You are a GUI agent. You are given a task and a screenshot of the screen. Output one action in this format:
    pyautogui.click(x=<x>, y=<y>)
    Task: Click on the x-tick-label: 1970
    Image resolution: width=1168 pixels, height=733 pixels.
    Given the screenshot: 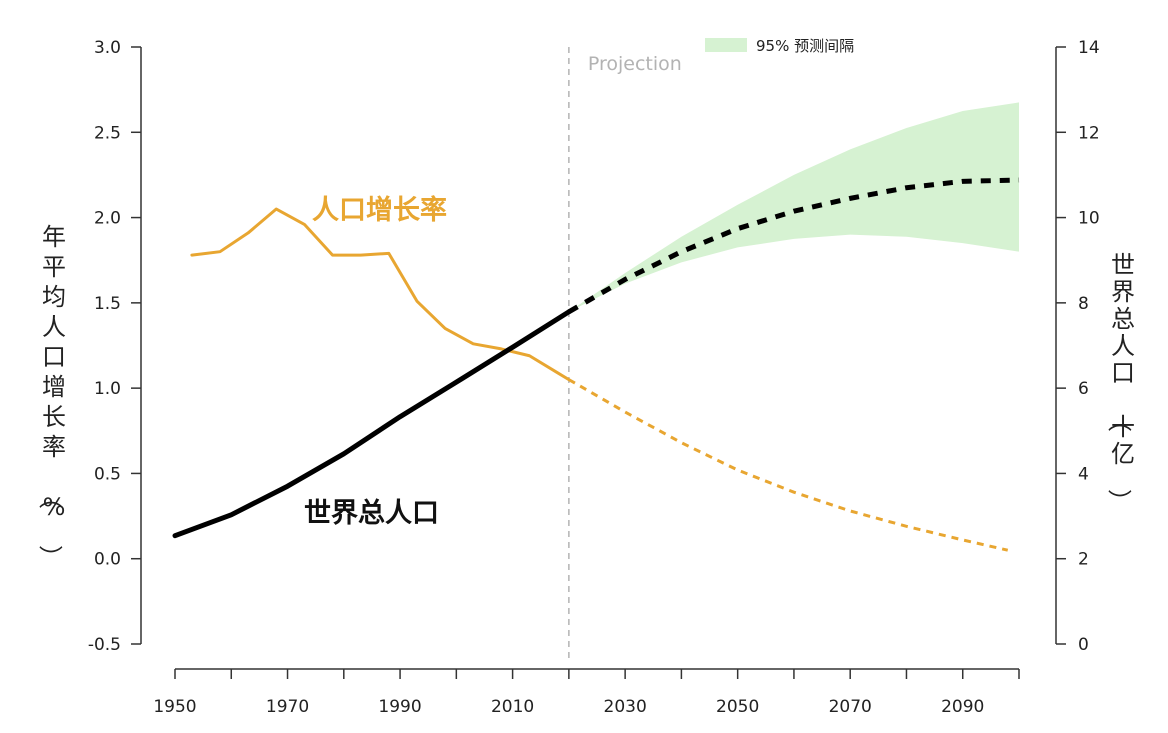 What is the action you would take?
    pyautogui.click(x=287, y=707)
    